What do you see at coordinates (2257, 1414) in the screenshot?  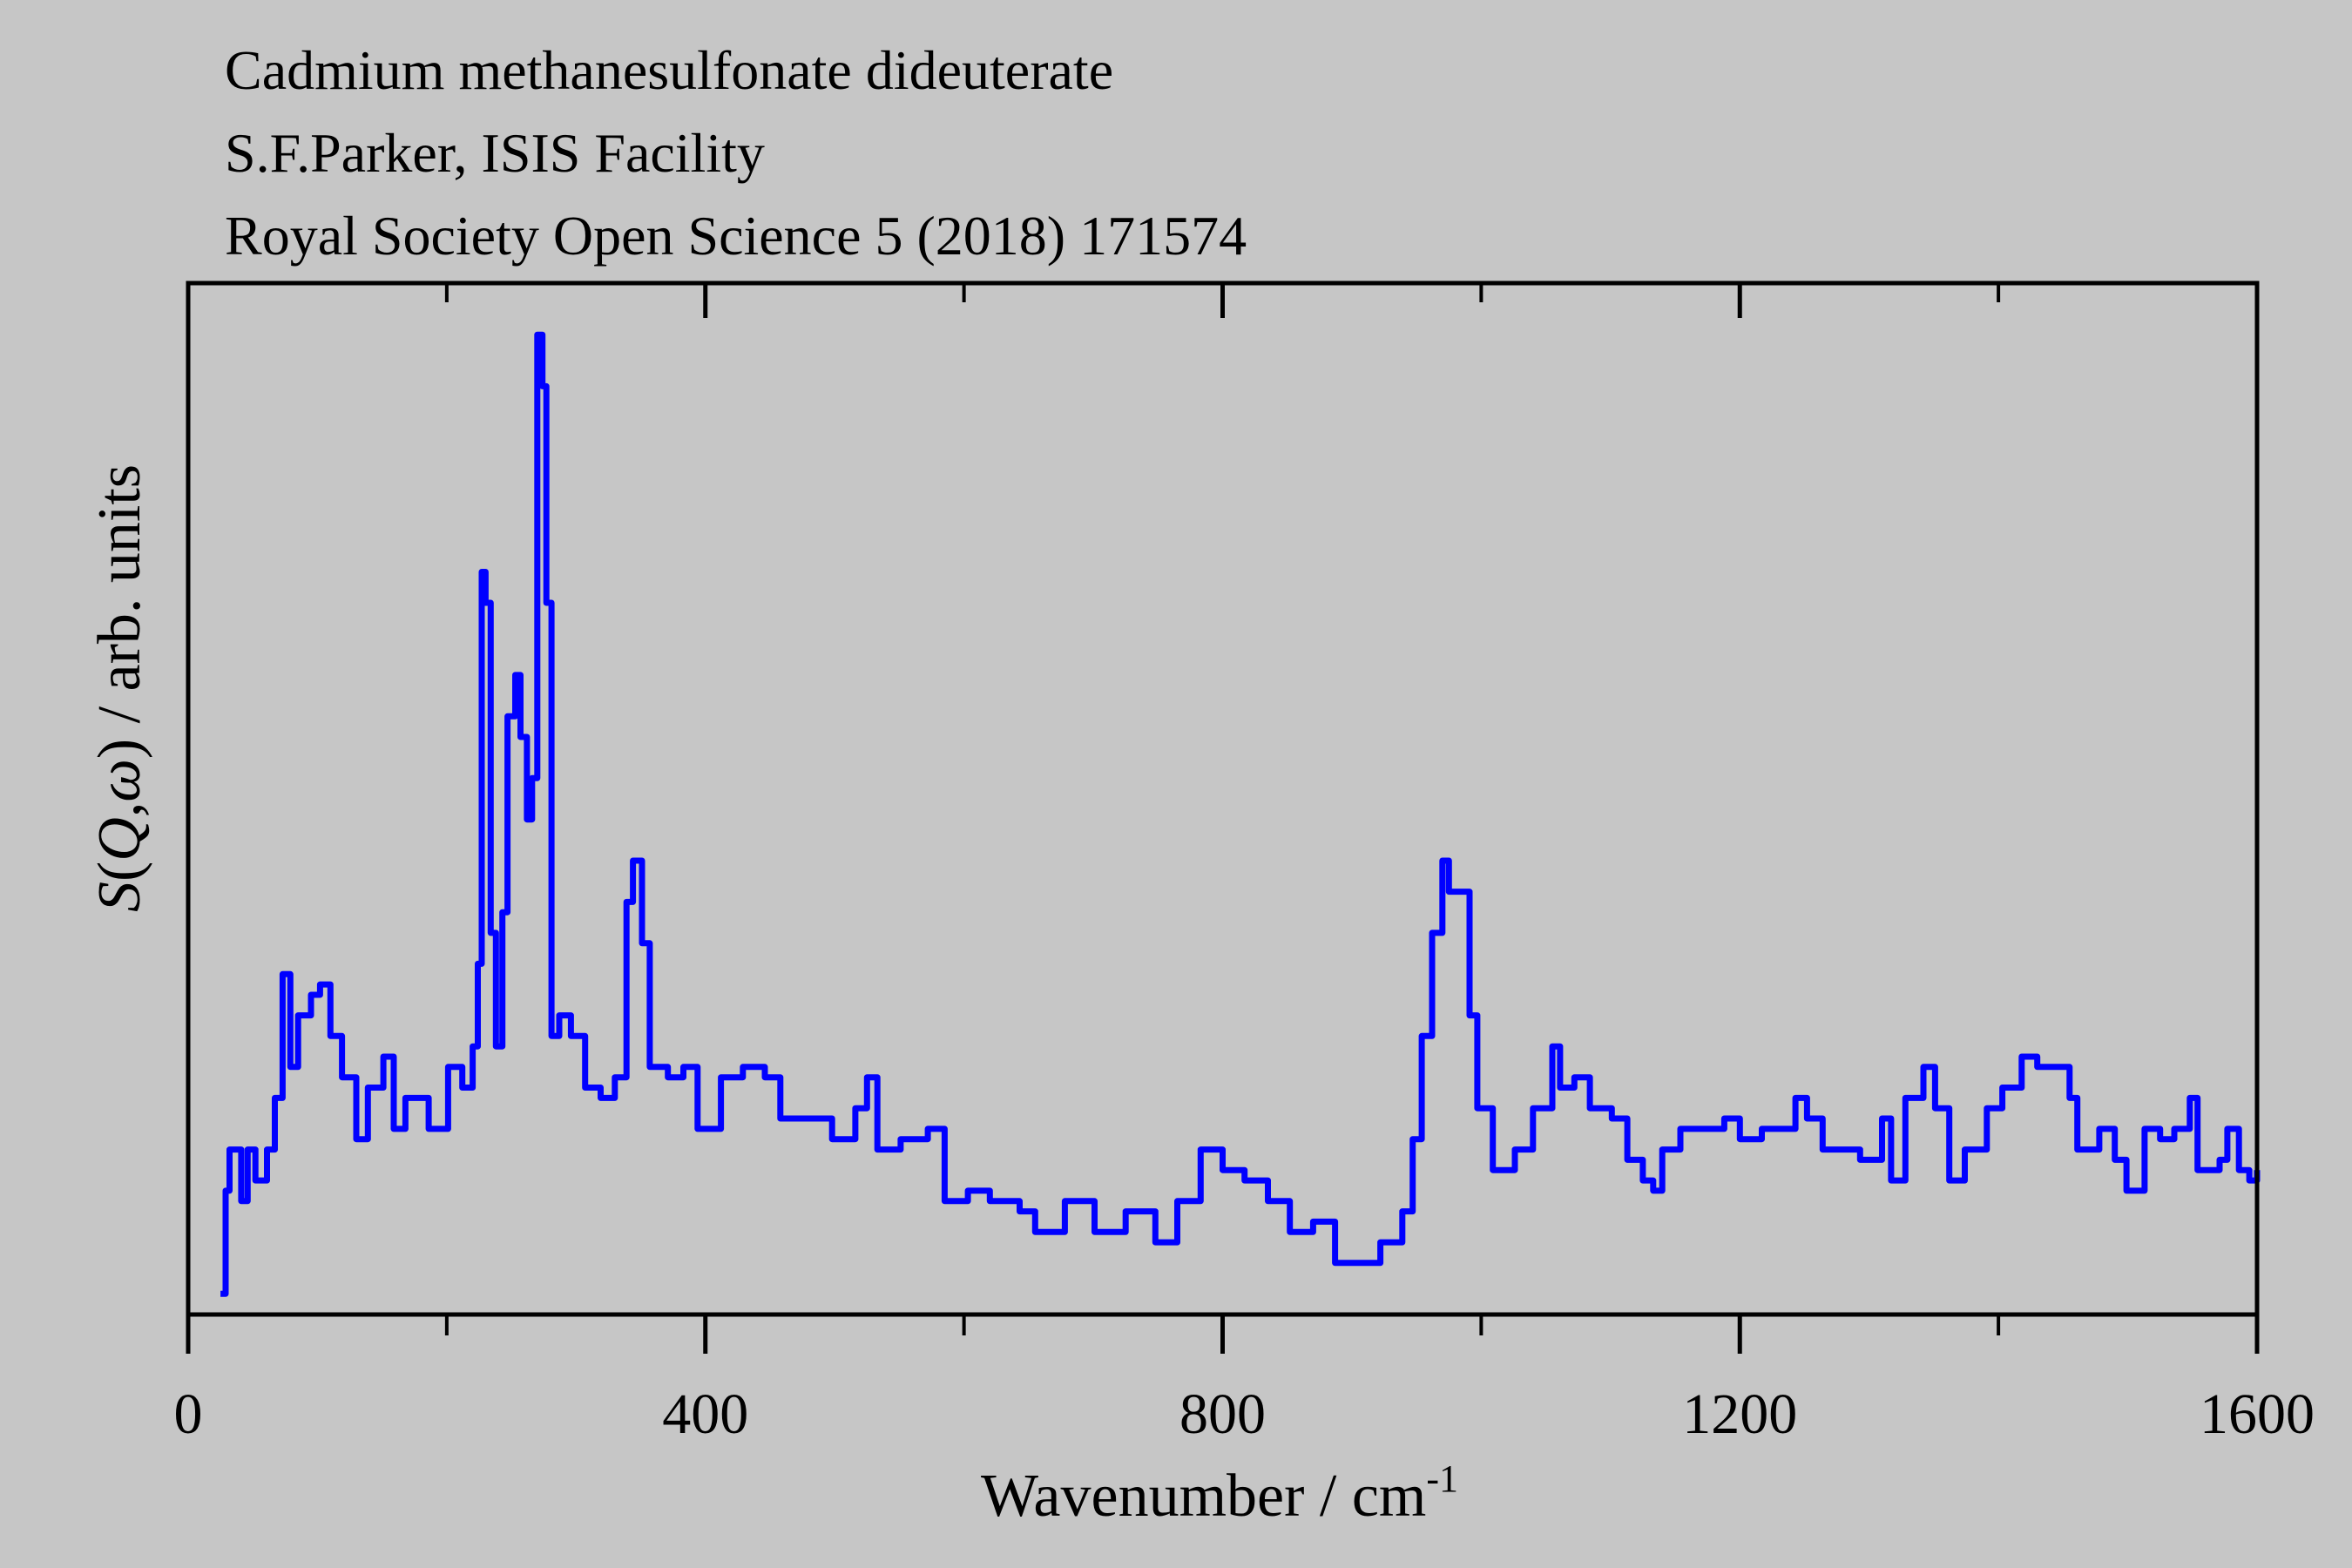 I see `x-tick-label: 1600` at bounding box center [2257, 1414].